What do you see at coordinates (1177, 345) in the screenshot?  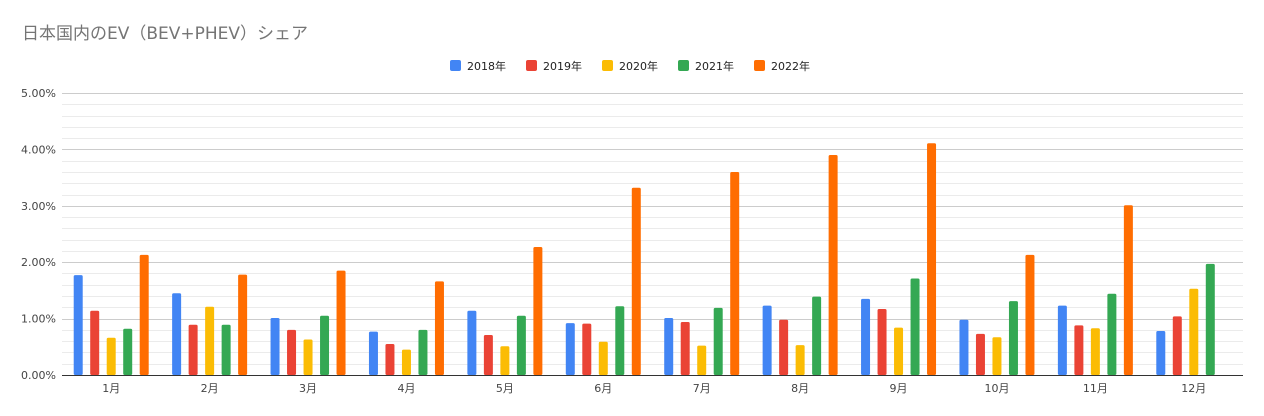 I see `bar-2019年-12月` at bounding box center [1177, 345].